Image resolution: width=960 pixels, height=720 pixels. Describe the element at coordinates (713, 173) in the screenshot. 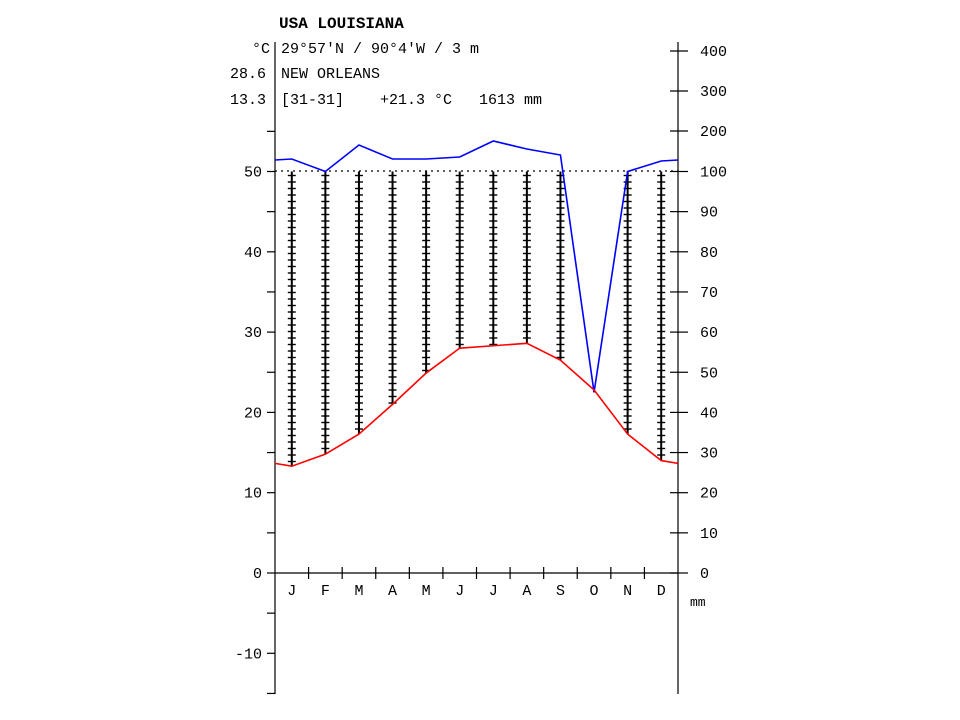

I see `right-tick-label: 100` at that location.